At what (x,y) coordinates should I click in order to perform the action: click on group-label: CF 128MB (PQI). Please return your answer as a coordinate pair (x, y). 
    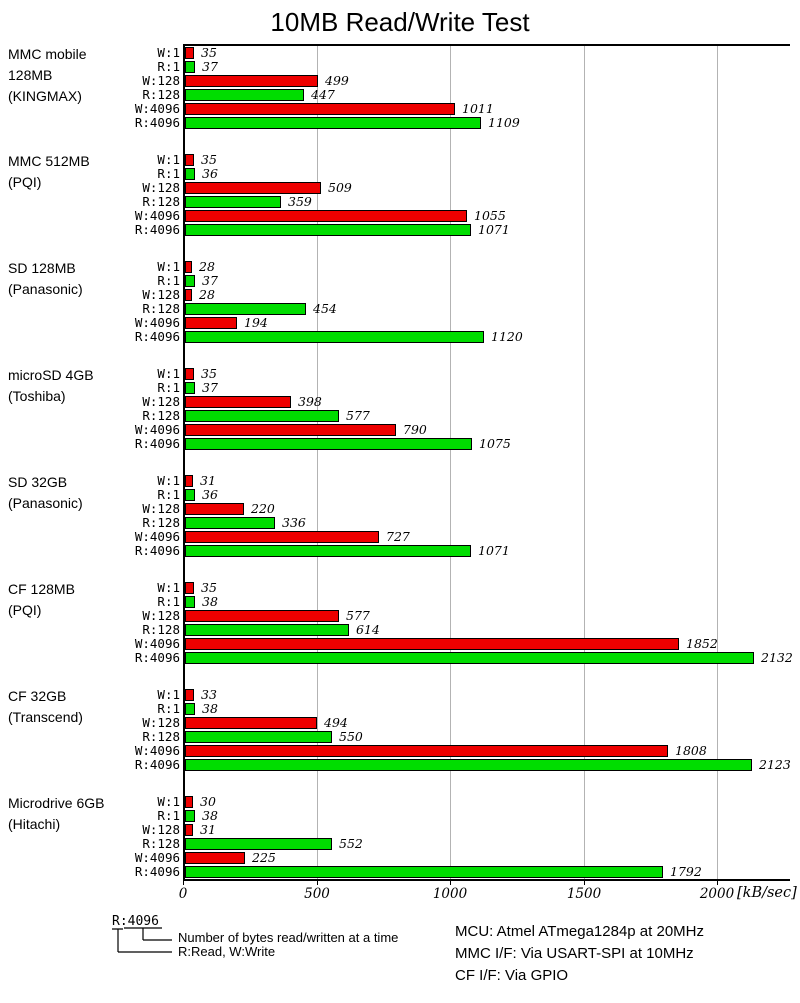
    Looking at the image, I should click on (41, 599).